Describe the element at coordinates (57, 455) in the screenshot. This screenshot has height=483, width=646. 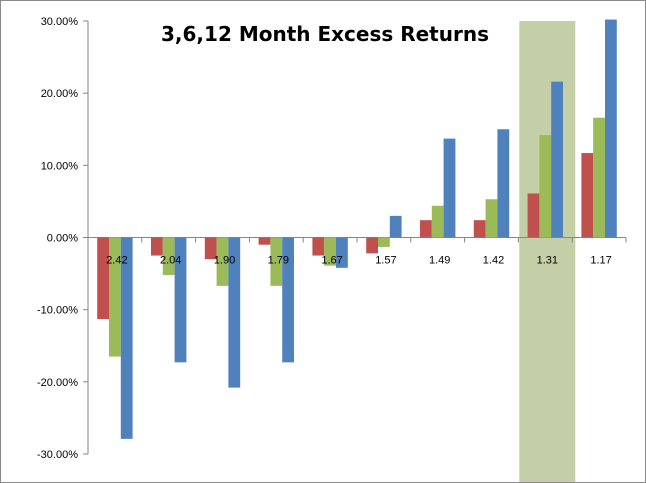
I see `y-tick-label: -30.00%` at that location.